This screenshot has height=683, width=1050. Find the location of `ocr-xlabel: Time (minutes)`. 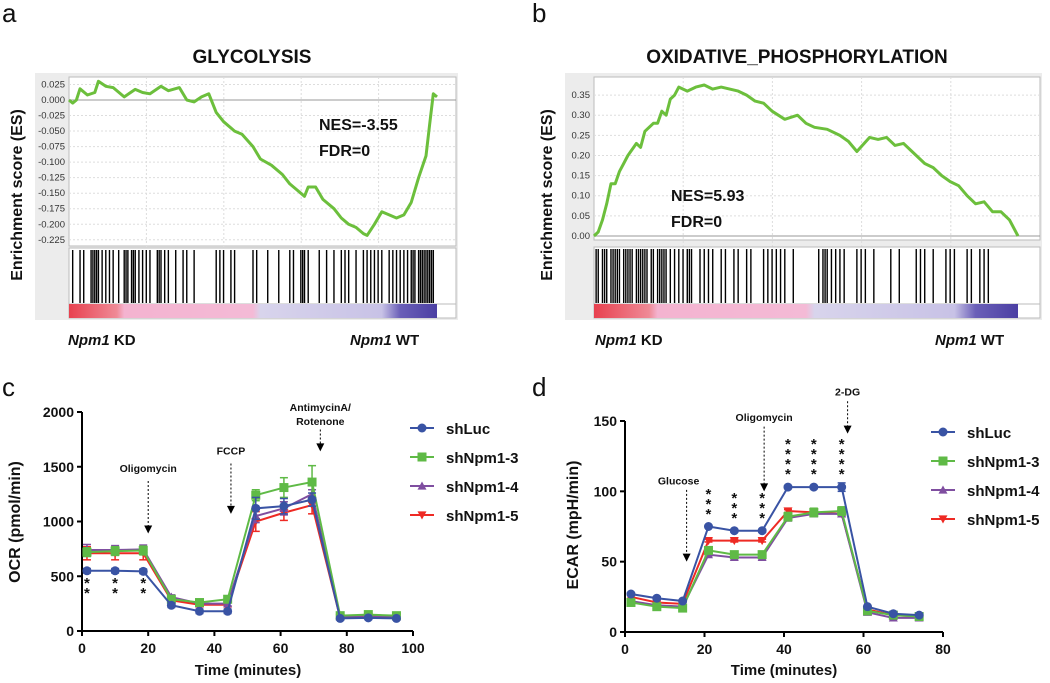

ocr-xlabel: Time (minutes) is located at coordinates (248, 670).